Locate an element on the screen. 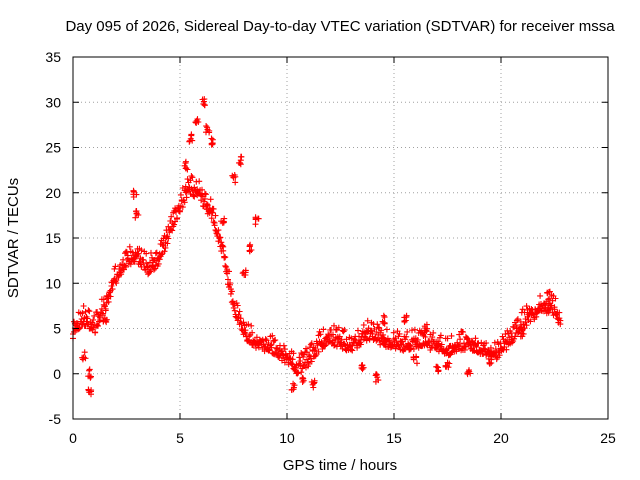 This screenshot has height=480, width=640. x-tick-label: 5 is located at coordinates (180, 438).